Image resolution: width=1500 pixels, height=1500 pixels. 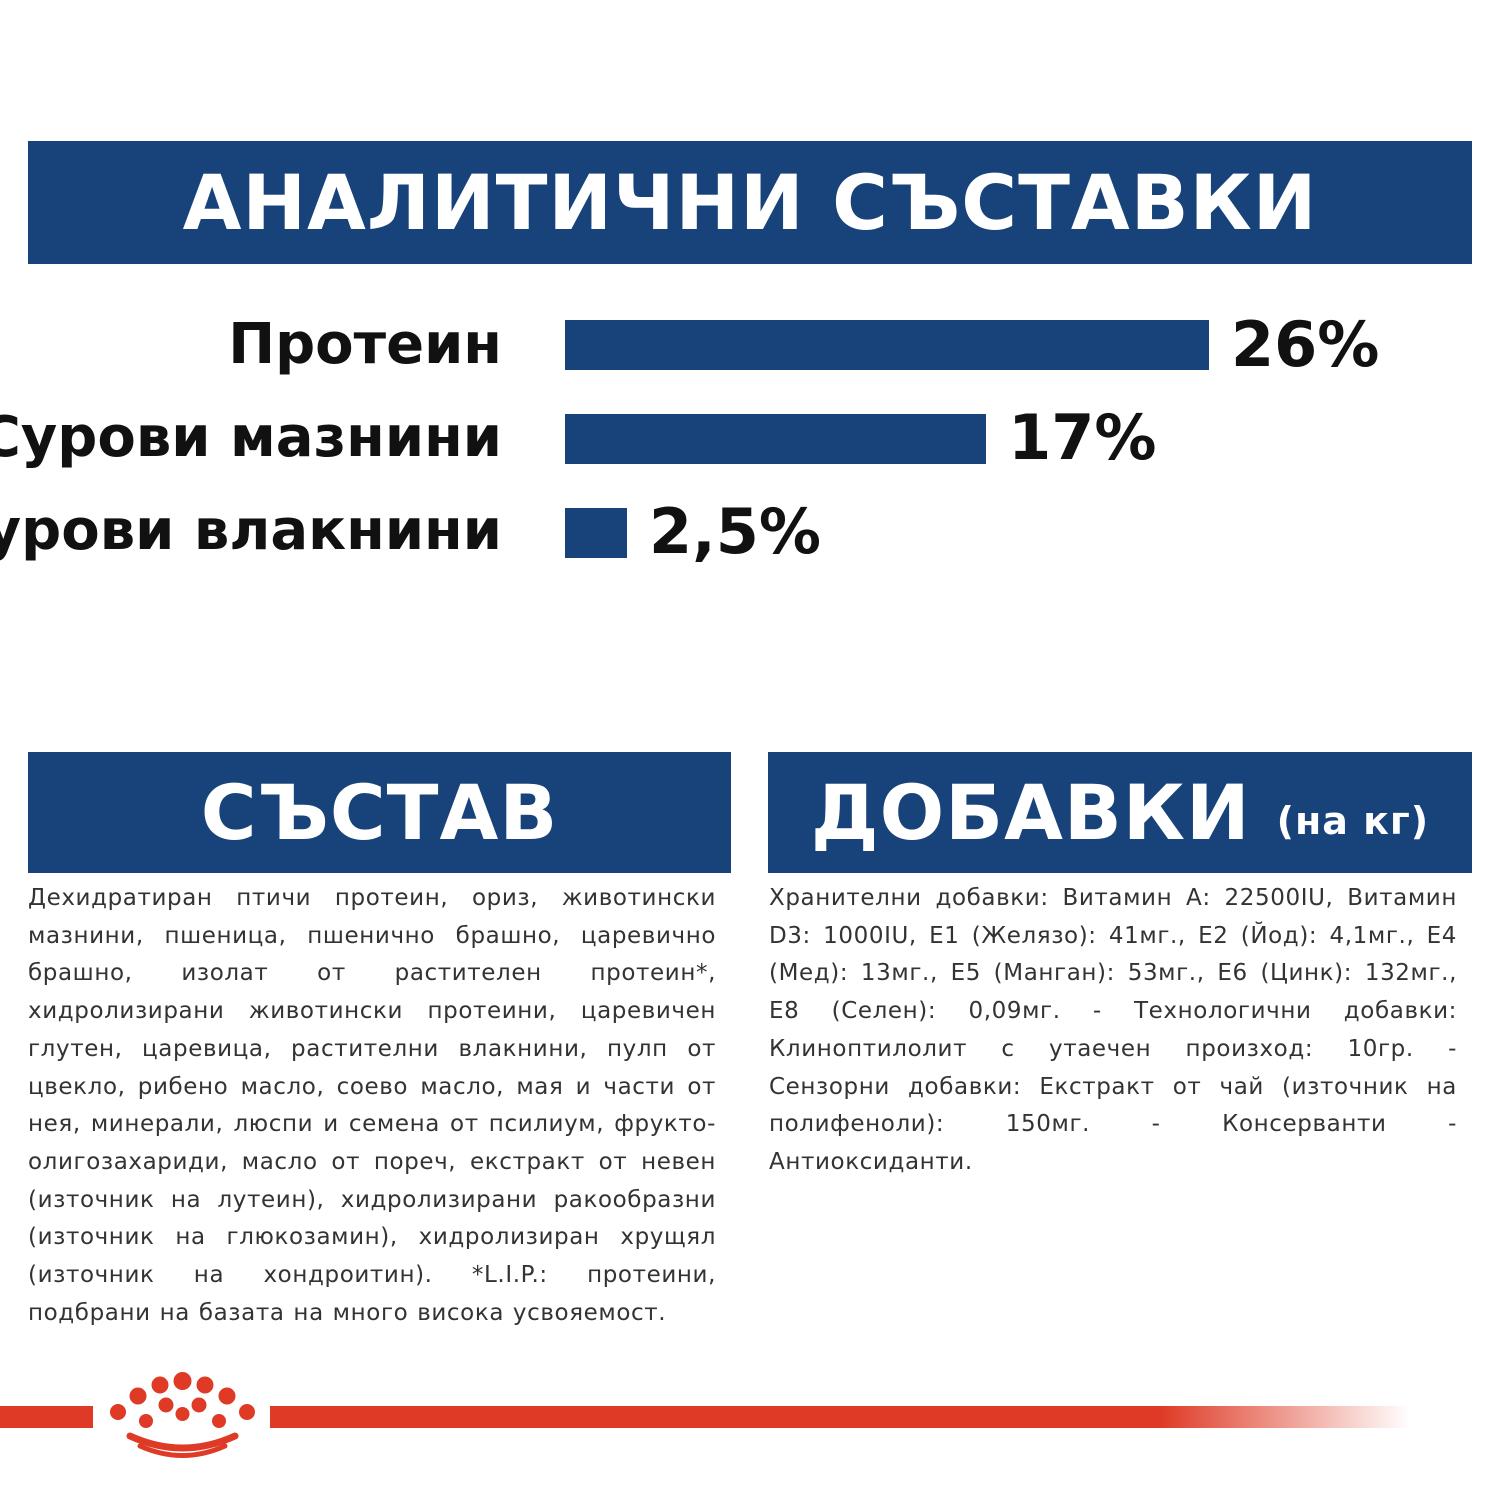 What do you see at coordinates (776, 439) in the screenshot?
I see `nutrient-bar-fat` at bounding box center [776, 439].